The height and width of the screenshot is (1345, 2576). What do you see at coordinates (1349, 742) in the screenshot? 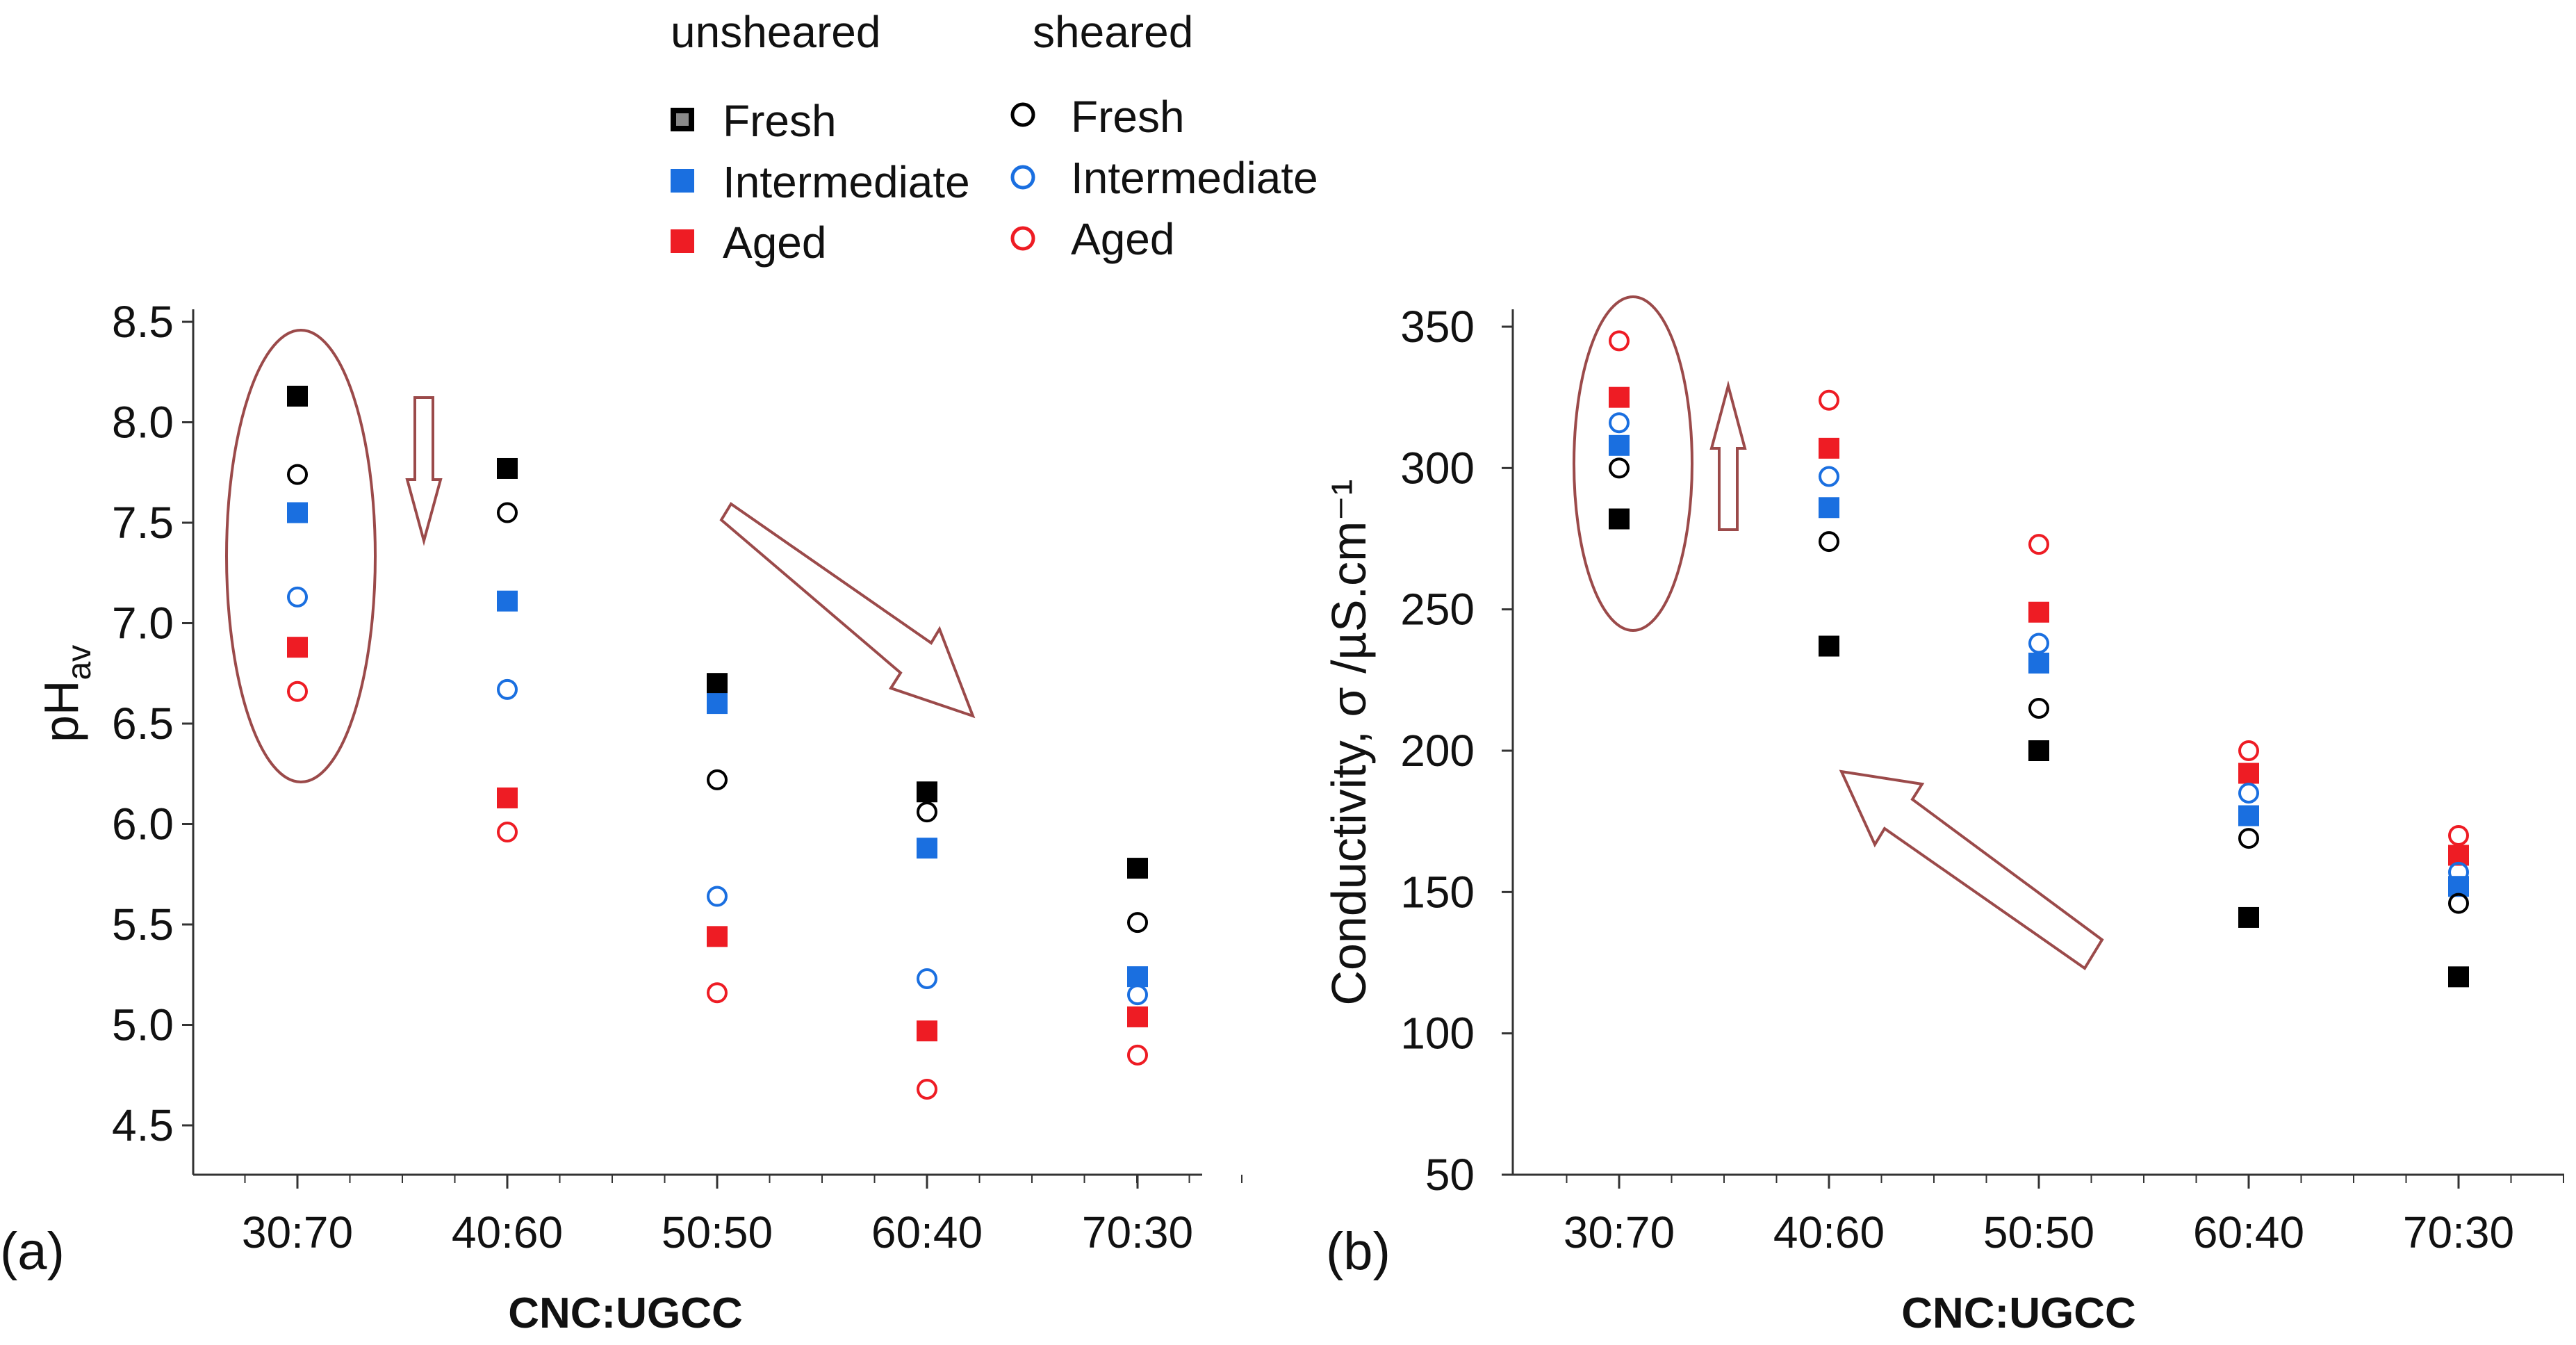
I see `panel-b-y-axis-title: Conductivity, σ /µS.cm⁻¹` at bounding box center [1349, 742].